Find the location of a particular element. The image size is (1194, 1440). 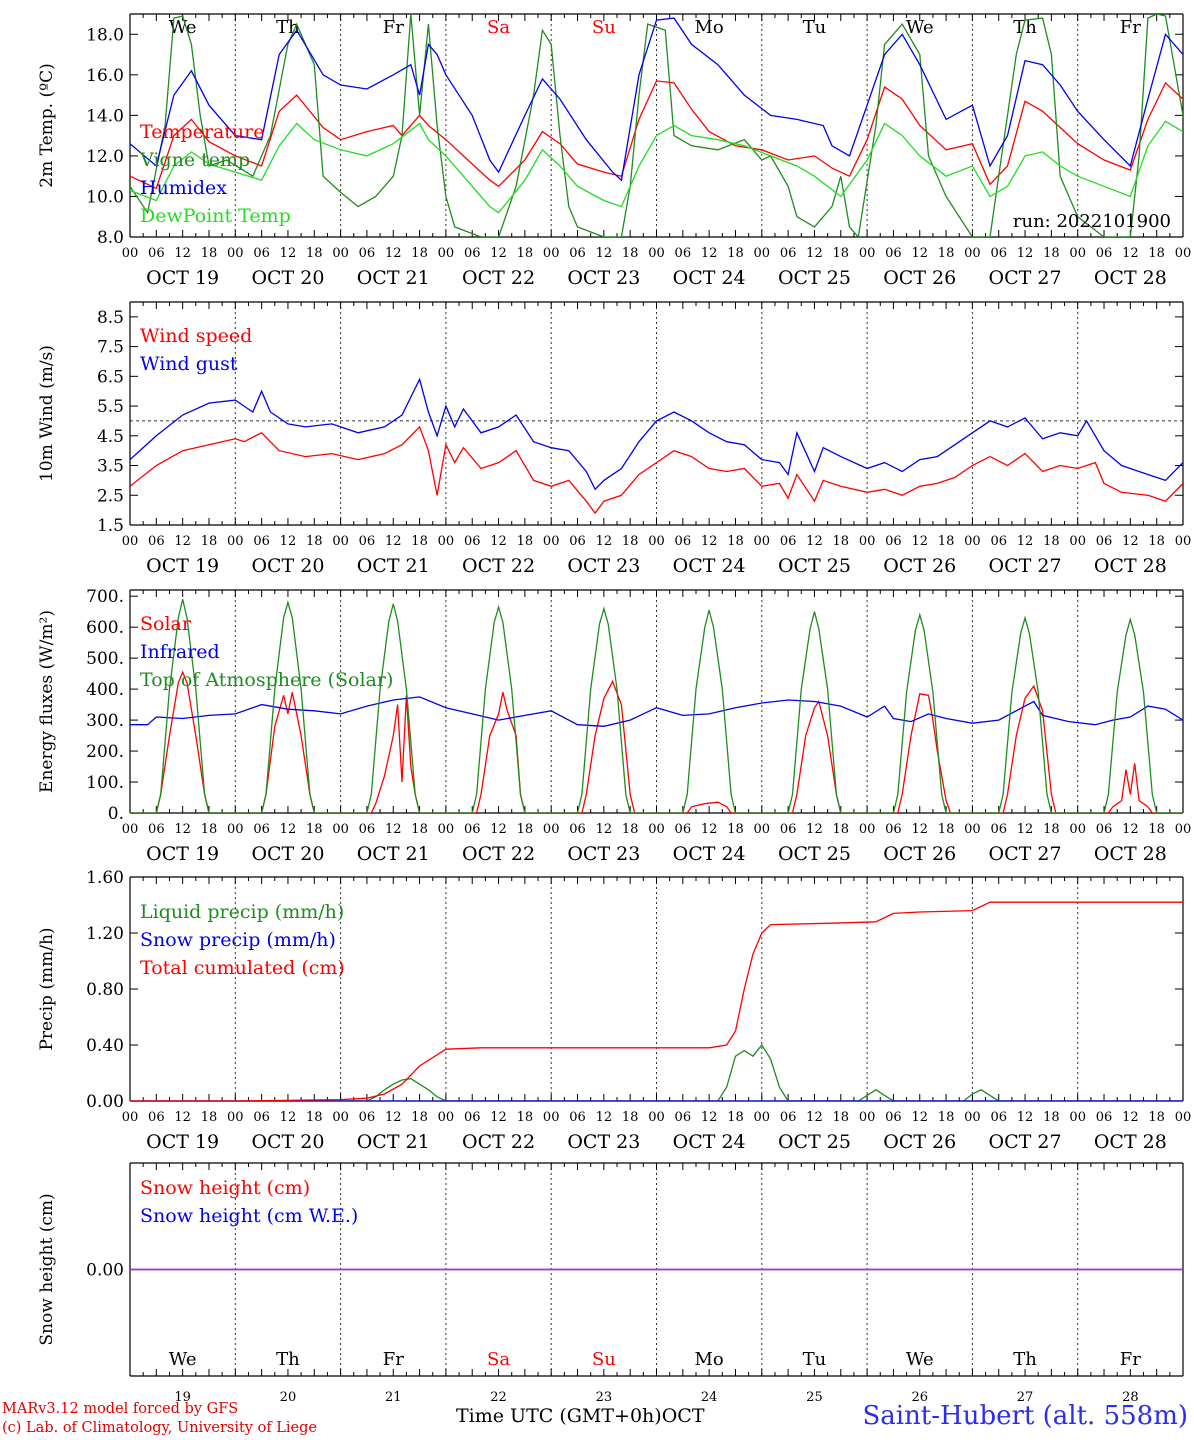

y-tick-label: 12.0 is located at coordinates (105, 157).